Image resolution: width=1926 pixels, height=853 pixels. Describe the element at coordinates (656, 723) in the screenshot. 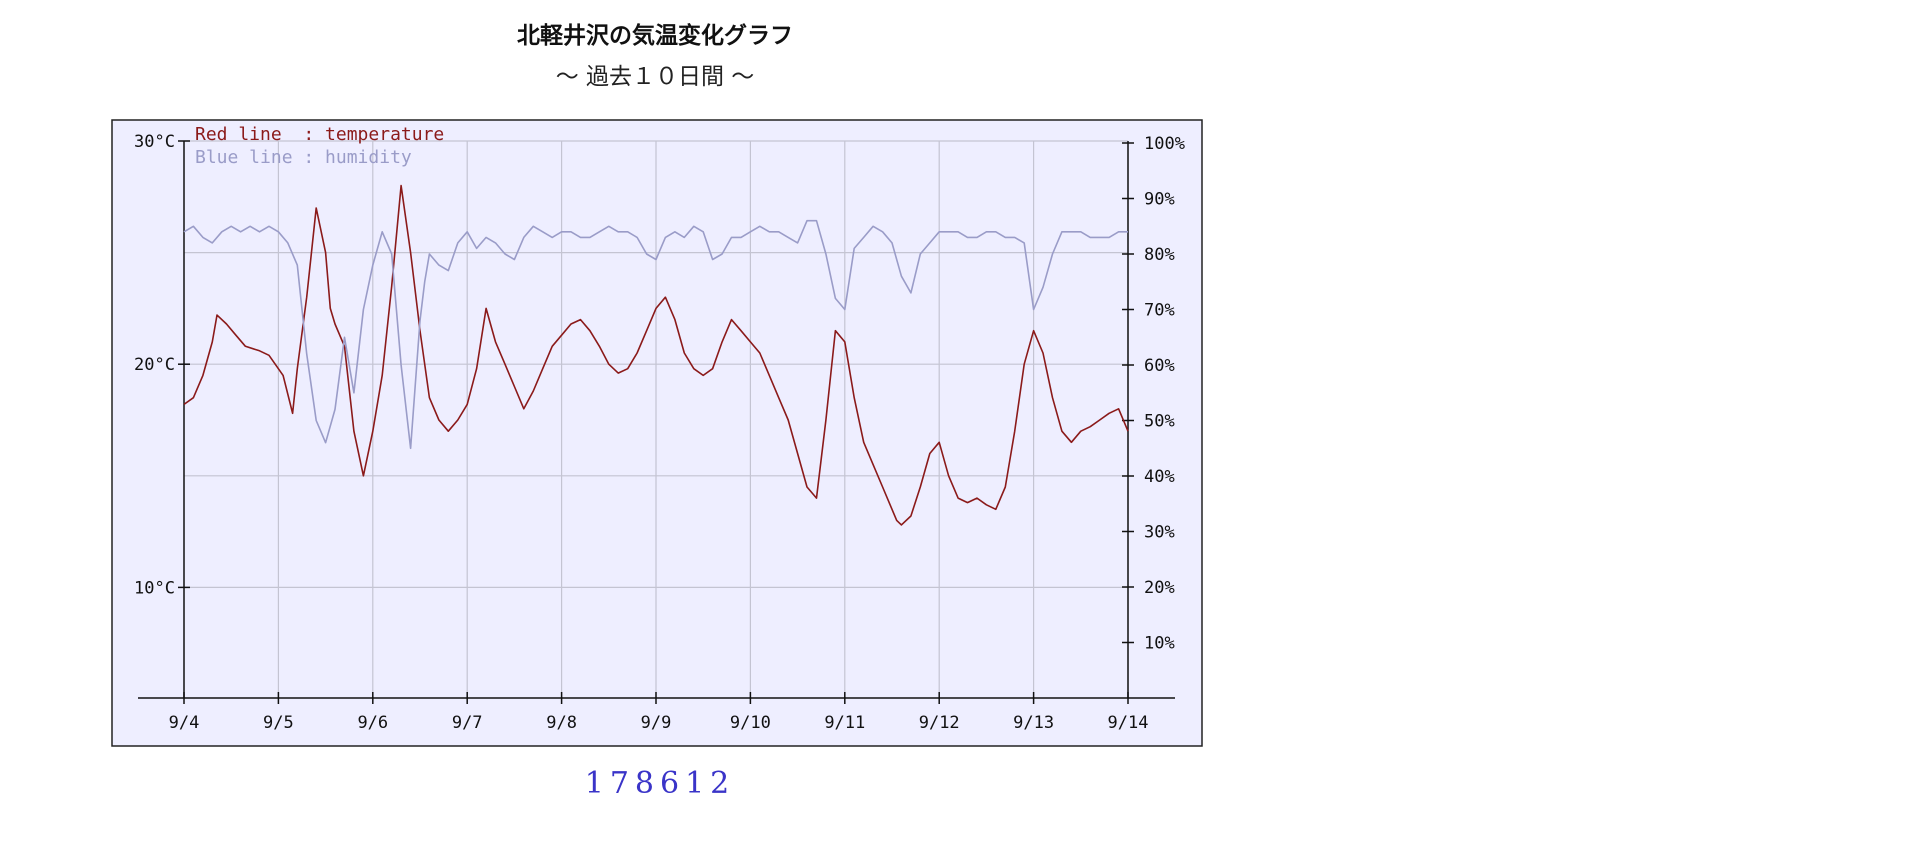

I see `x-tick-label: 9/9` at that location.